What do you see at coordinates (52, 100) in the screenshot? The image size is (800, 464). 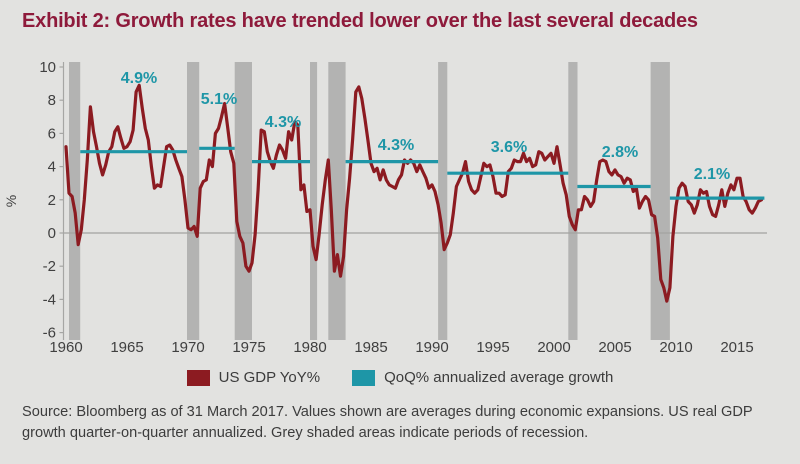 I see `y-tick-label: 8` at bounding box center [52, 100].